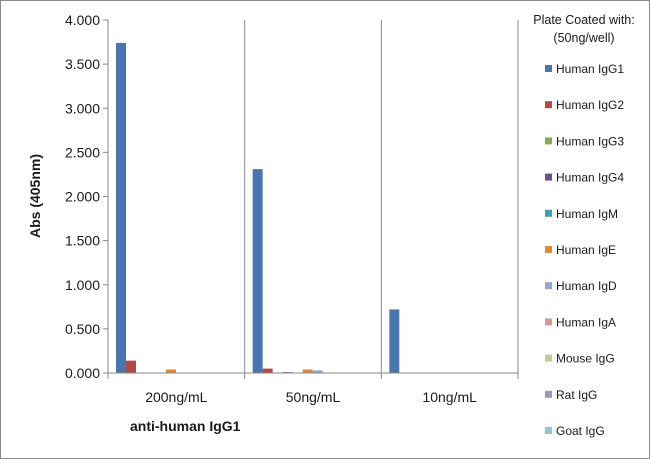 The width and height of the screenshot is (650, 459). Describe the element at coordinates (586, 286) in the screenshot. I see `legend-label: Human IgD` at that location.